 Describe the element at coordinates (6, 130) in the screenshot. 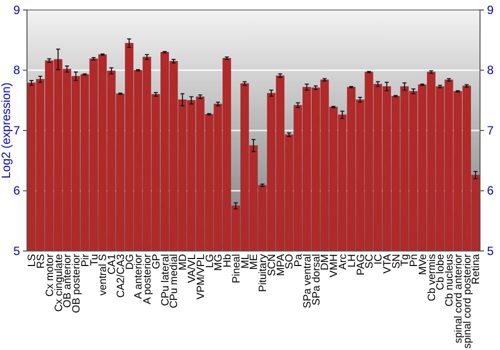

I see `y-axis-title: Log2 (expression)` at that location.